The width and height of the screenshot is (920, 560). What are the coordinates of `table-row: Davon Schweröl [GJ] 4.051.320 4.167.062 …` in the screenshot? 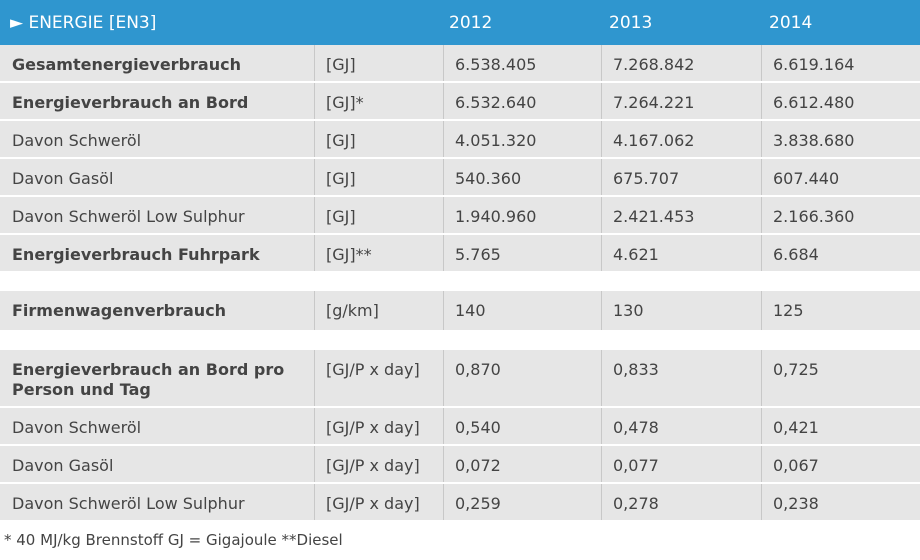 It's located at (460, 140).